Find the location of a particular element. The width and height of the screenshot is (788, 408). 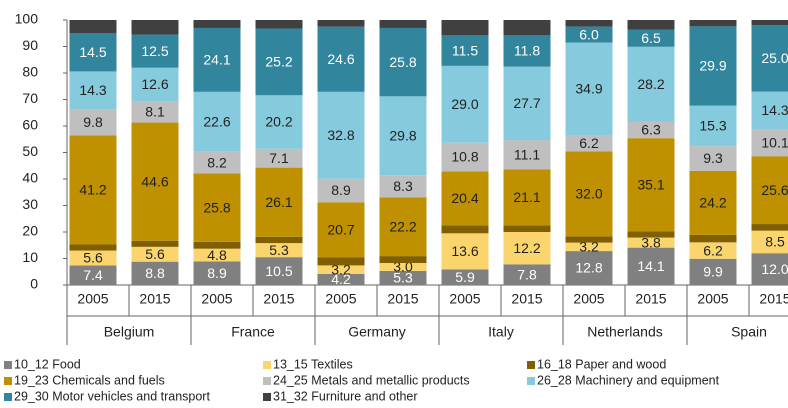

data-label: 27.7 is located at coordinates (526, 103).